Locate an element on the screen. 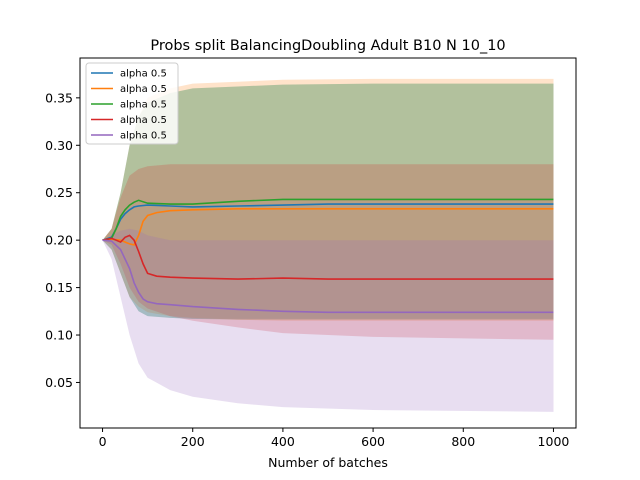  x-tick-label: 200 is located at coordinates (193, 441).